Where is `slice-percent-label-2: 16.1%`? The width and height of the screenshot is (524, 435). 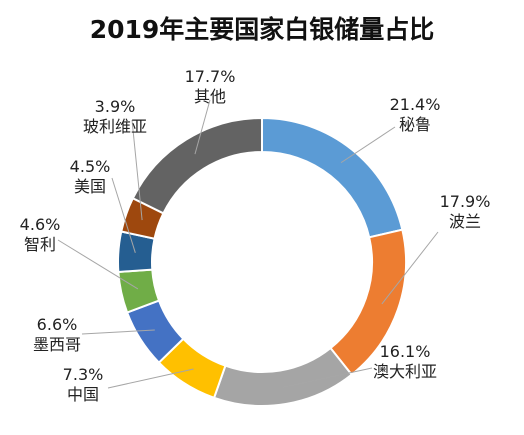 slice-percent-label-2: 16.1% is located at coordinates (405, 351).